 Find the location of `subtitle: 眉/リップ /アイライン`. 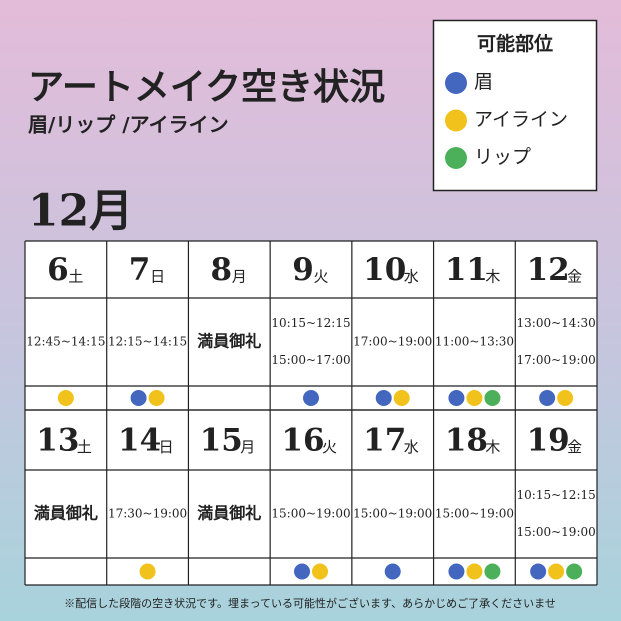

subtitle: 眉/リップ /アイライン is located at coordinates (128, 125).